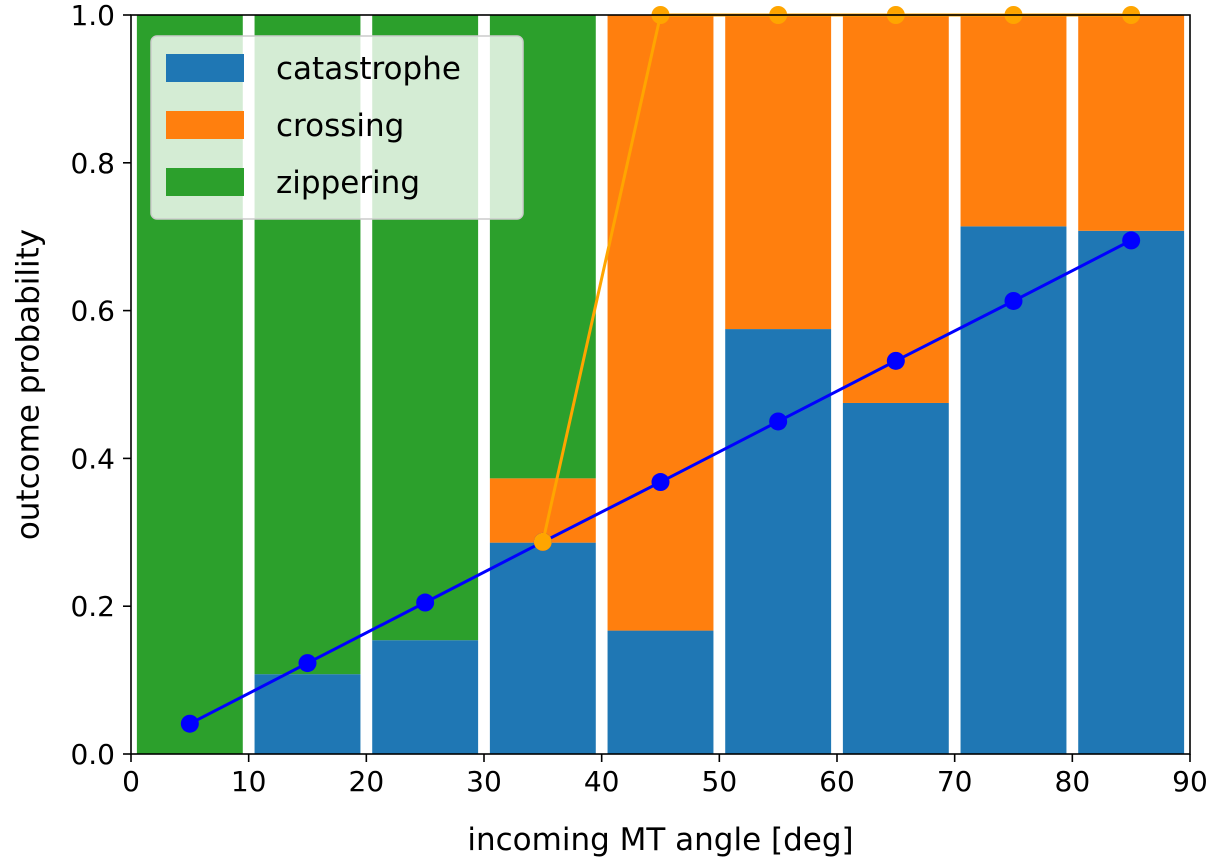 Image resolution: width=1217 pixels, height=860 pixels. Describe the element at coordinates (92, 163) in the screenshot. I see `y-tick-label-0.8: 0.8` at that location.